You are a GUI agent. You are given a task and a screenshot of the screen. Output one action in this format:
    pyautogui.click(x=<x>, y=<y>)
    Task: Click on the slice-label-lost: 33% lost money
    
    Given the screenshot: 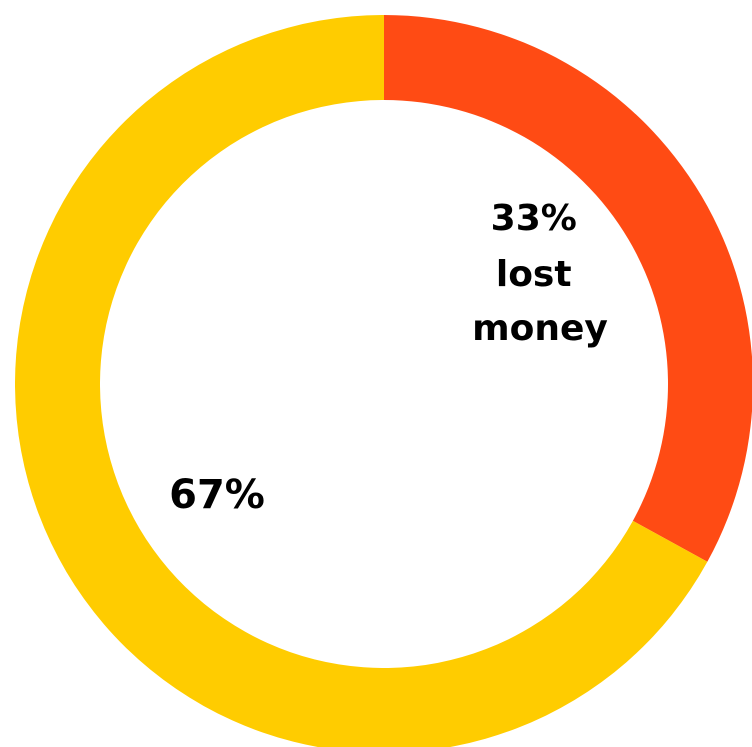 What is the action you would take?
    pyautogui.click(x=540, y=273)
    